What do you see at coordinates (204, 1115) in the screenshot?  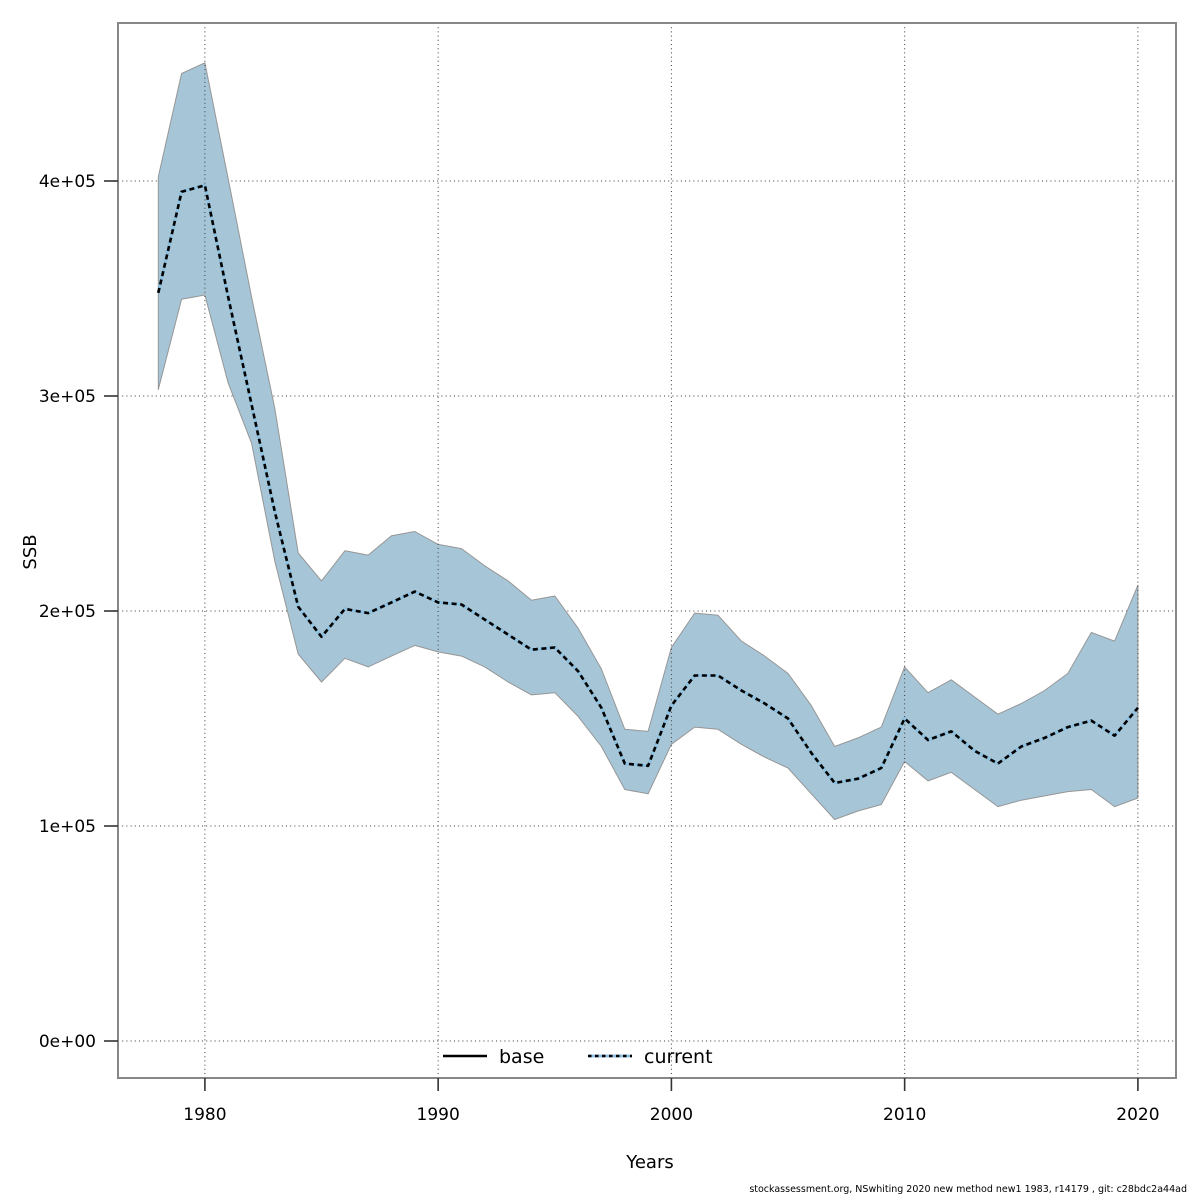 I see `x-tick-label: 1980` at bounding box center [204, 1115].